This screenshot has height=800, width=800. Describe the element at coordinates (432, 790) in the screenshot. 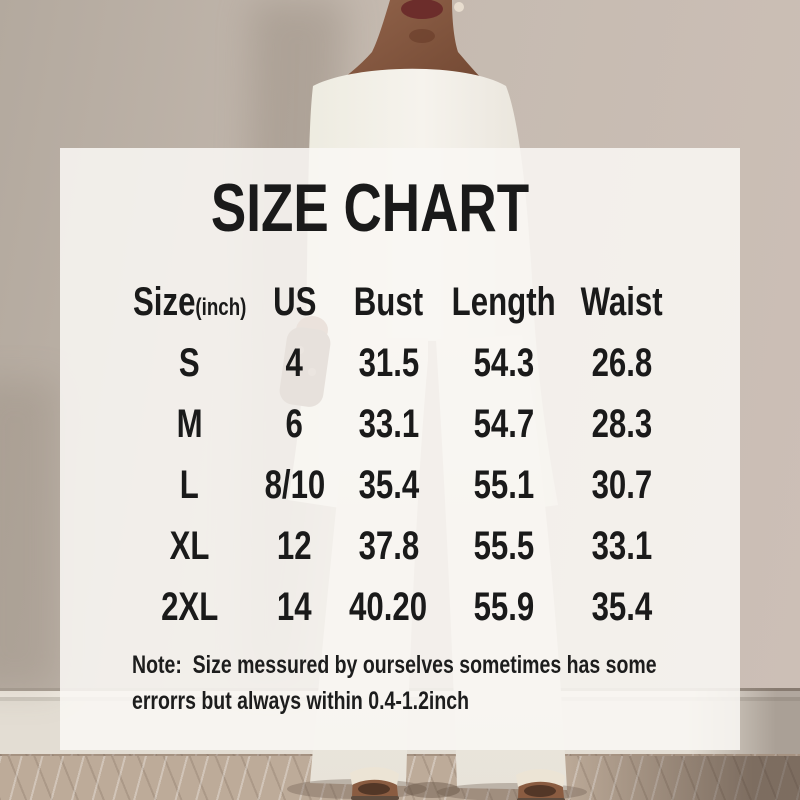

I see `between-legs-shadow` at that location.